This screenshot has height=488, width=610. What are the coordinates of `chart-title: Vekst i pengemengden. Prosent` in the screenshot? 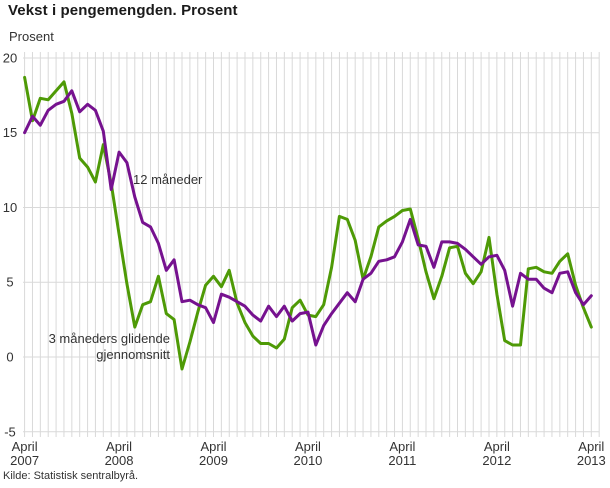 It's located at (123, 10).